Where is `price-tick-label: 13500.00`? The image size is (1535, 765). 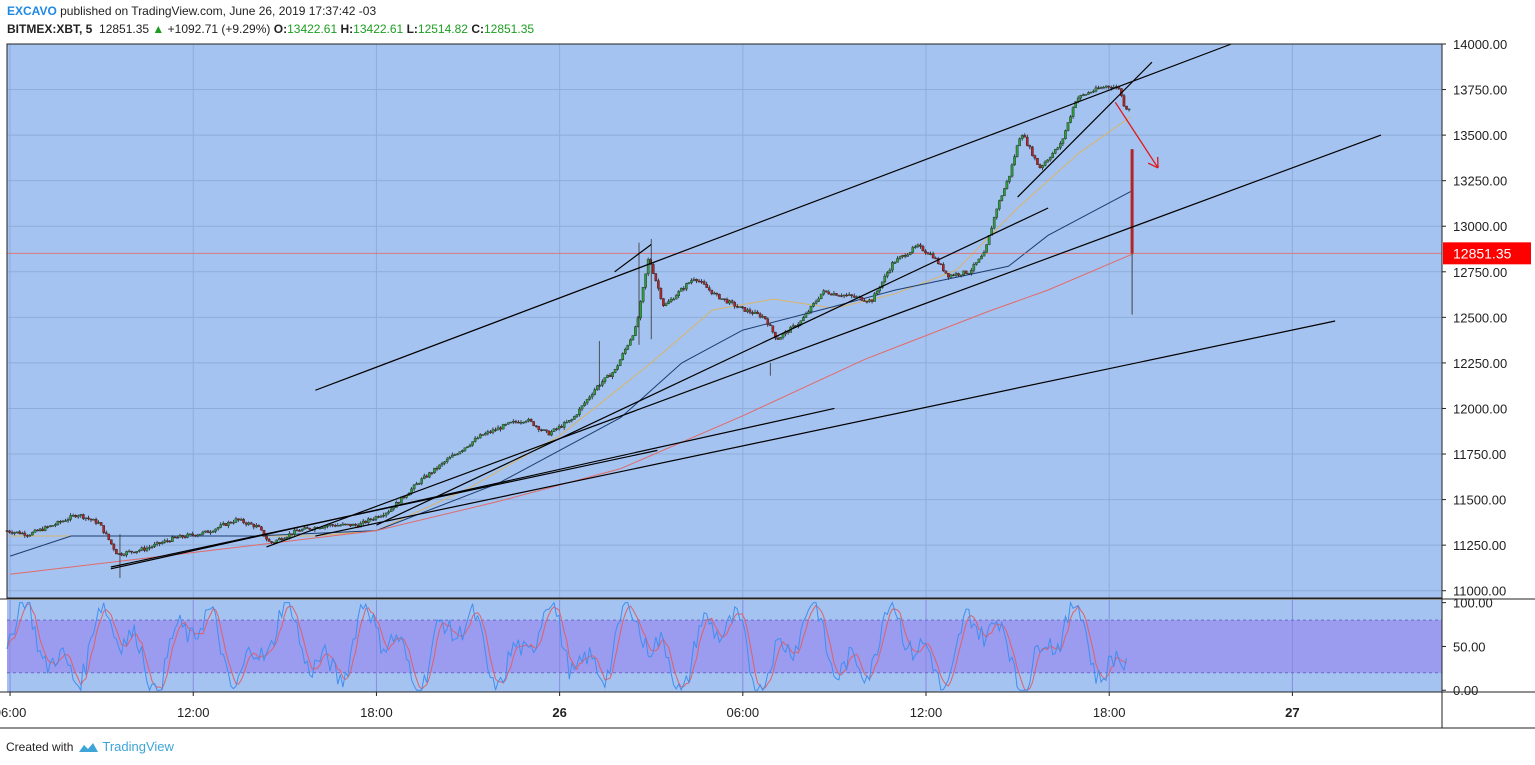
price-tick-label: 13500.00 is located at coordinates (1480, 135).